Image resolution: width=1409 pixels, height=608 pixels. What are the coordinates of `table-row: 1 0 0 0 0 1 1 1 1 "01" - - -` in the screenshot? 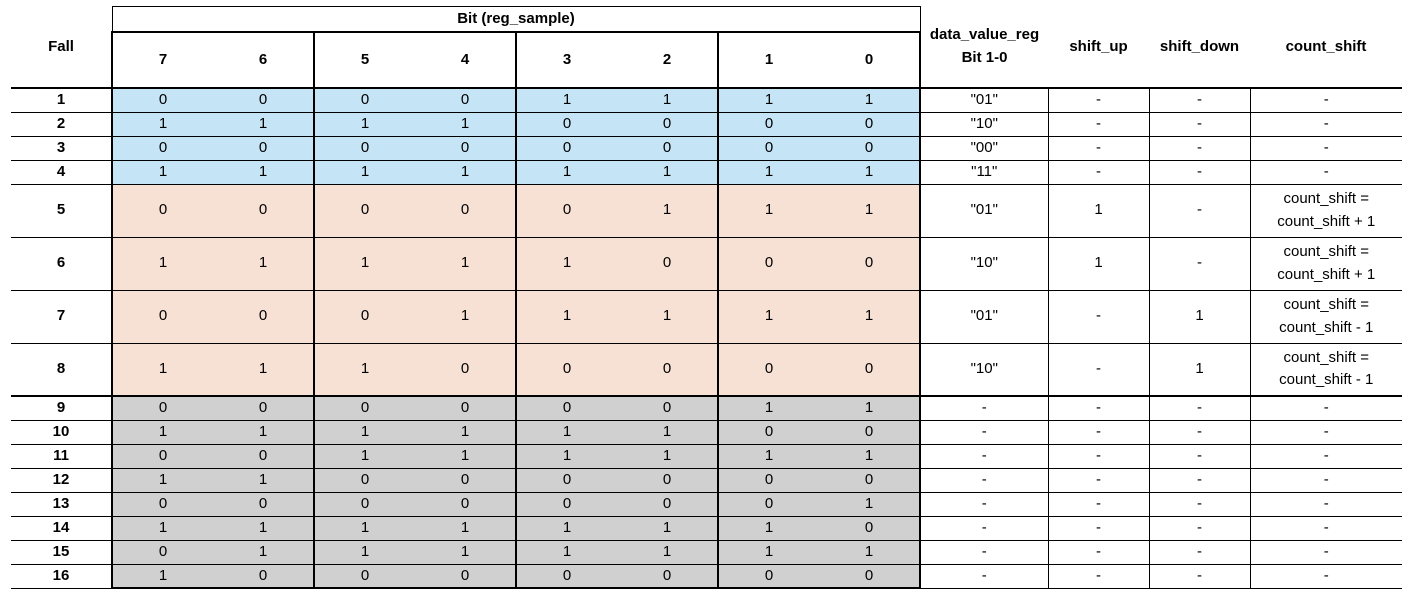 It's located at (706, 100).